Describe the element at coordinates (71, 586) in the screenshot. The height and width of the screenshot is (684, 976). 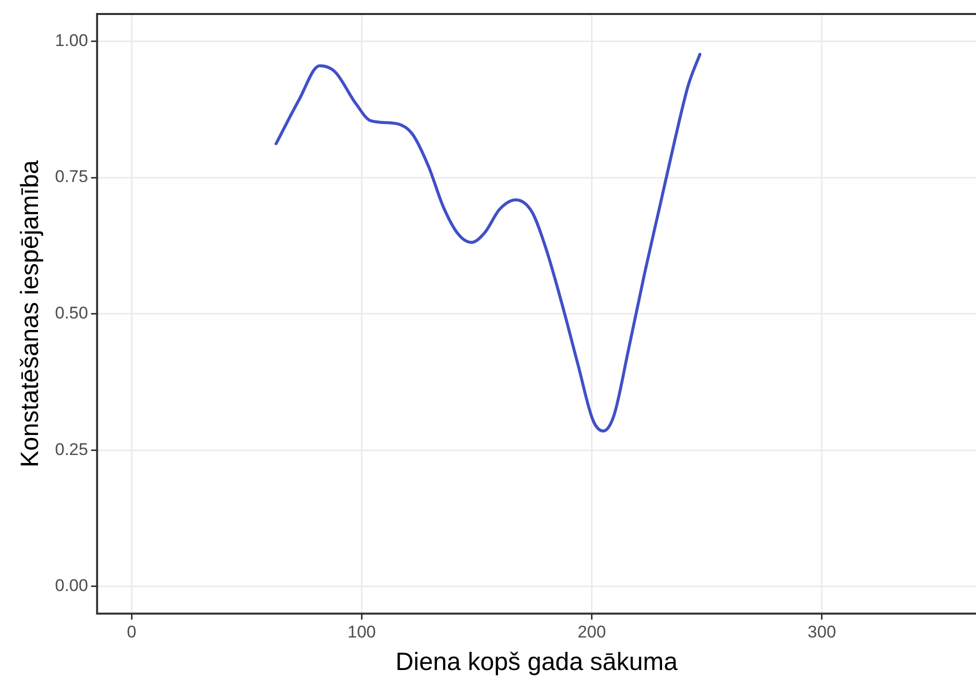
I see `y-tick-label: 0.00` at that location.